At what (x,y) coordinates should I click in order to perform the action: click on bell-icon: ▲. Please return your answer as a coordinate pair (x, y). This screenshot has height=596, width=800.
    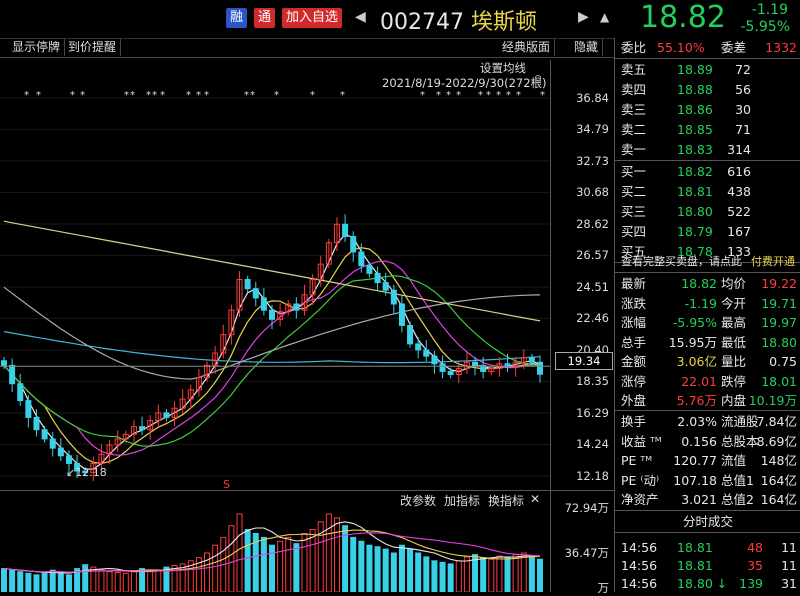
    Looking at the image, I should click on (605, 17).